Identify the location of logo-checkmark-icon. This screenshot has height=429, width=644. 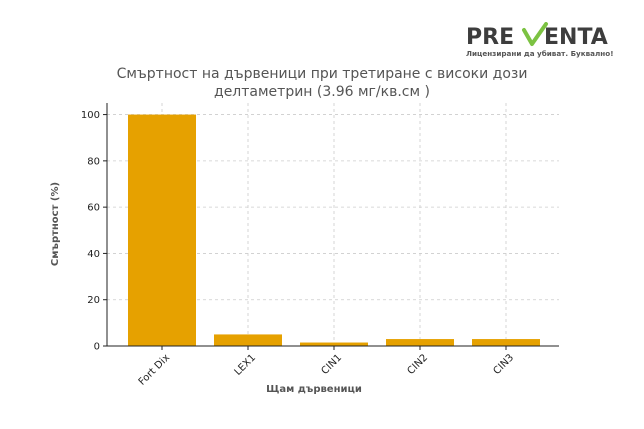
(535, 34).